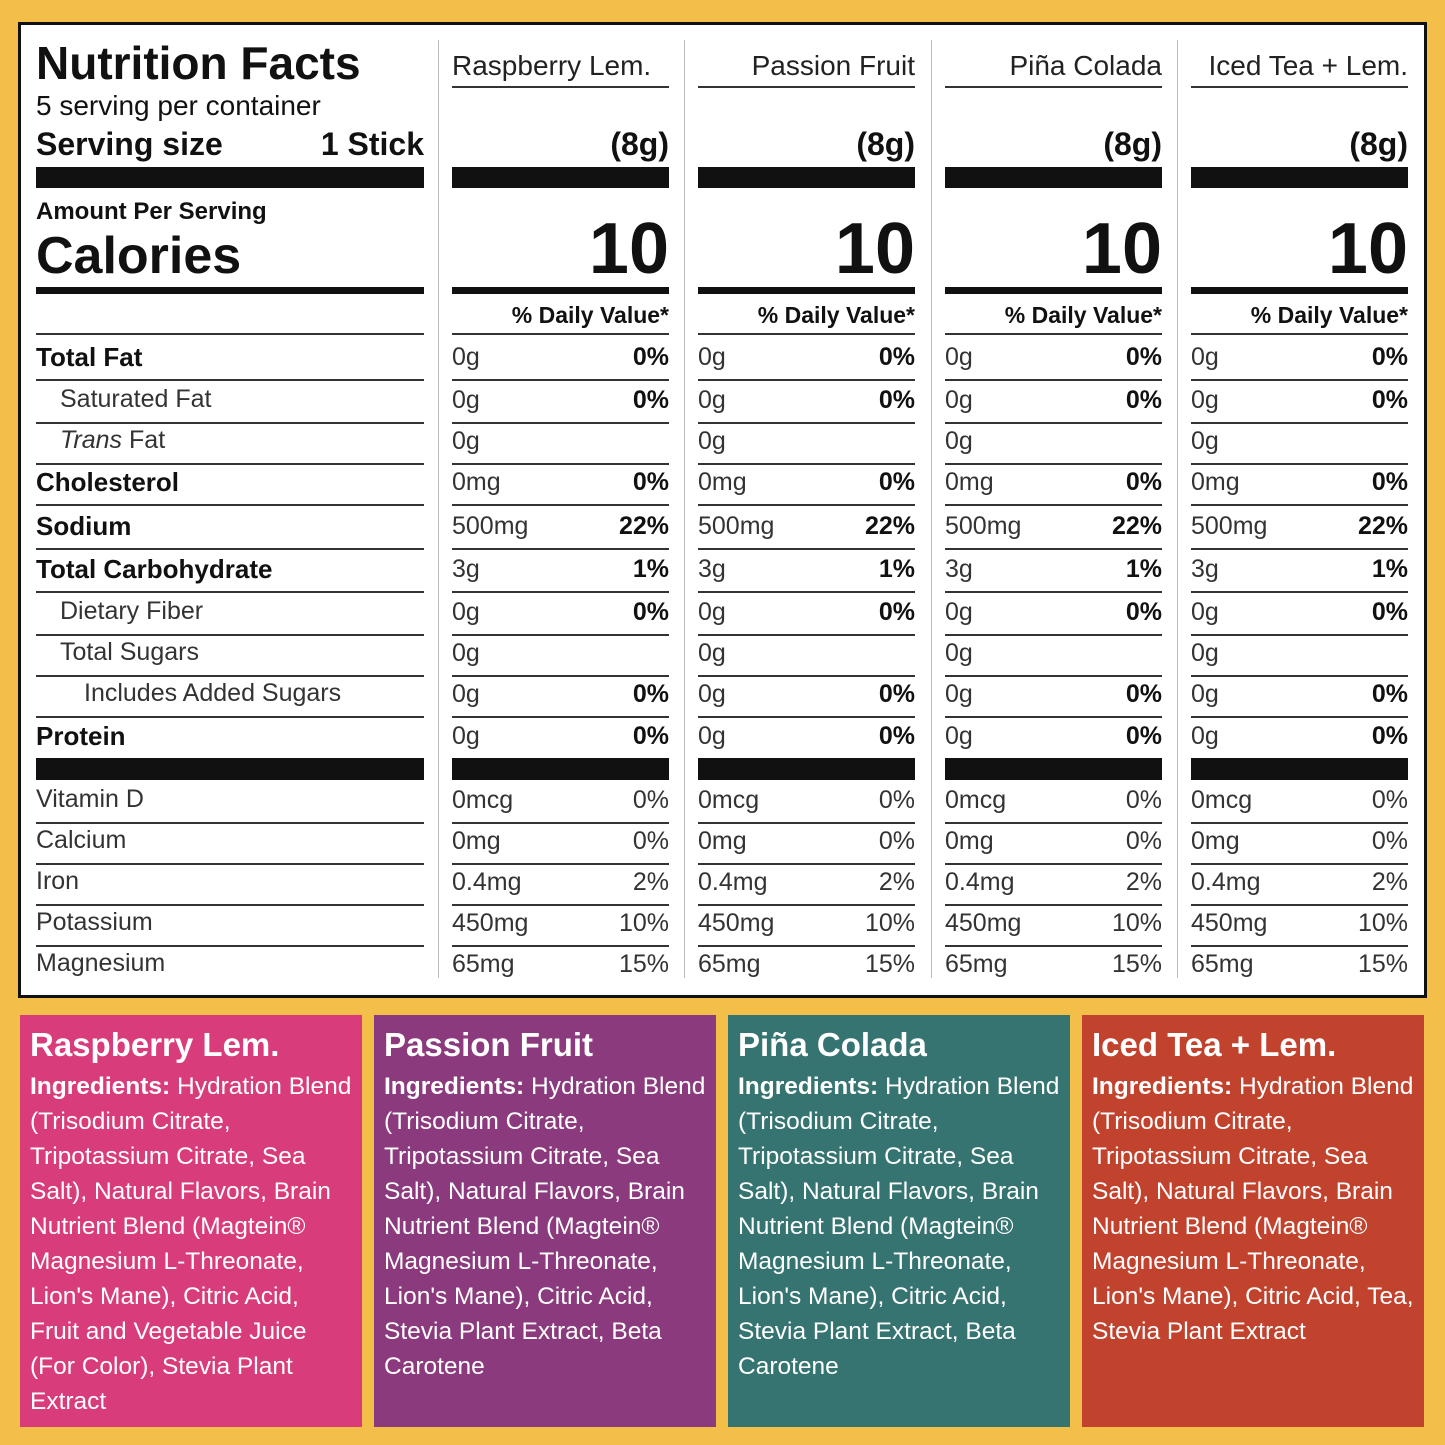  What do you see at coordinates (552, 65) in the screenshot?
I see `column-name: Raspberry Lem.` at bounding box center [552, 65].